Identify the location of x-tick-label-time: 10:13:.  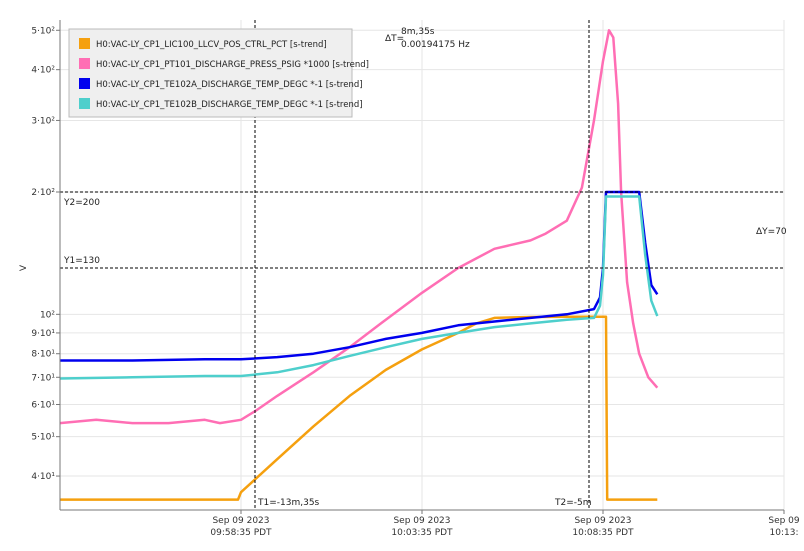
(784, 533).